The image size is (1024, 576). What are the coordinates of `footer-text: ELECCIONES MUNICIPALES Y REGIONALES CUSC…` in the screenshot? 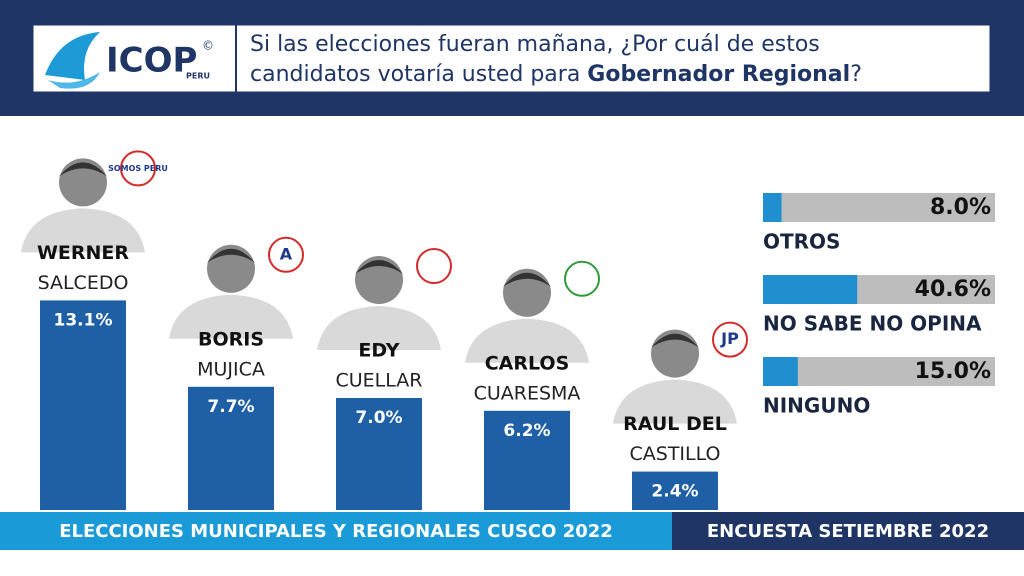 It's located at (336, 531).